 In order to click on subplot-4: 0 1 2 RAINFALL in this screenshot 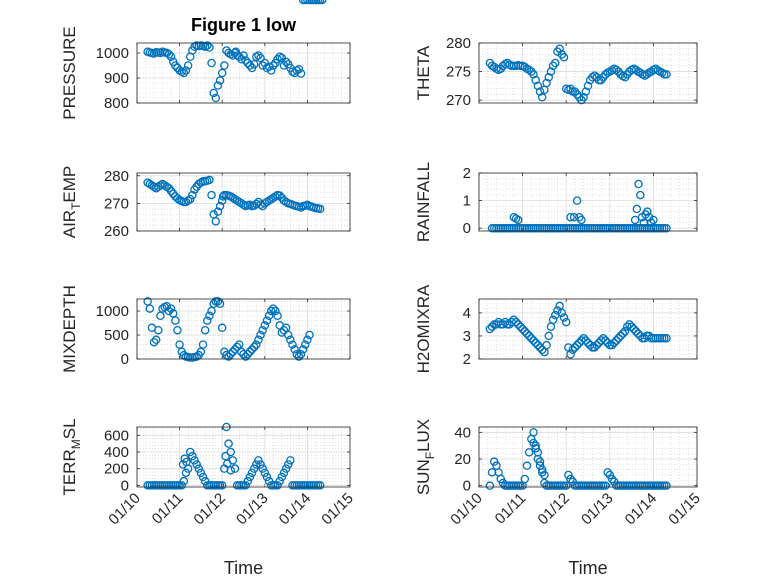, I will do `click(556, 202)`.